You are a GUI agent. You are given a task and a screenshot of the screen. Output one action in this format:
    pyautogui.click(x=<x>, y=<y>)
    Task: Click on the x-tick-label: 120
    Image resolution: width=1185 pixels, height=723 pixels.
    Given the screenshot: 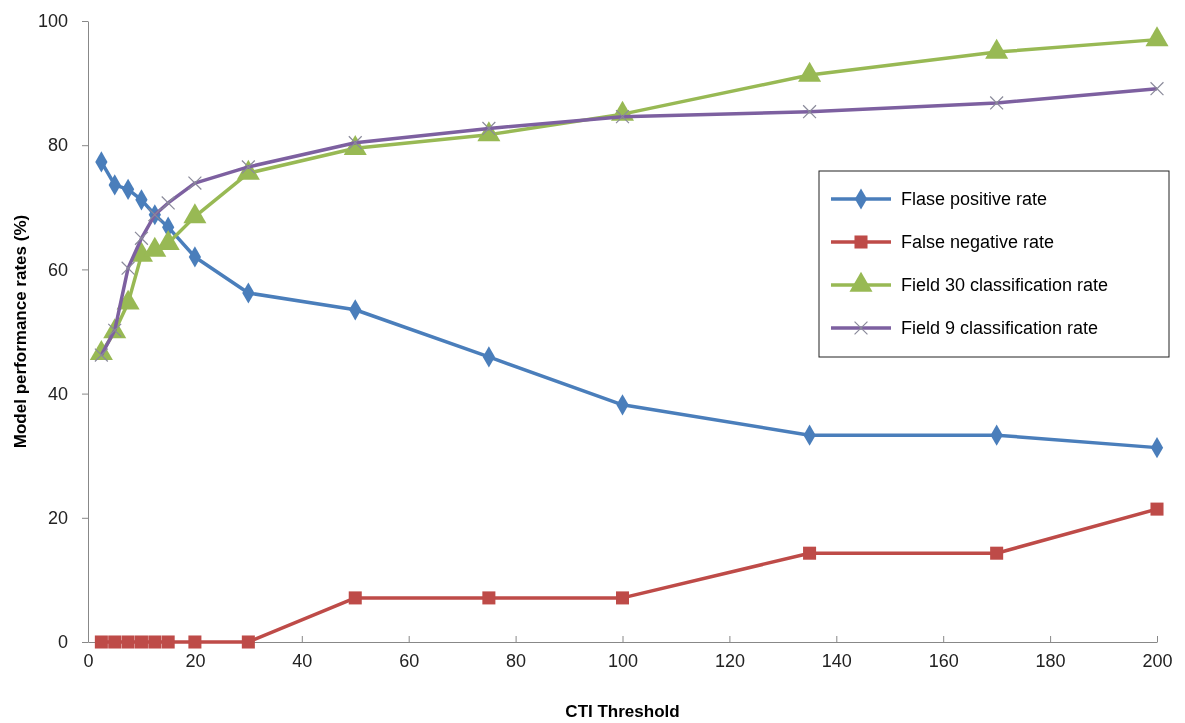 What is the action you would take?
    pyautogui.click(x=729, y=660)
    